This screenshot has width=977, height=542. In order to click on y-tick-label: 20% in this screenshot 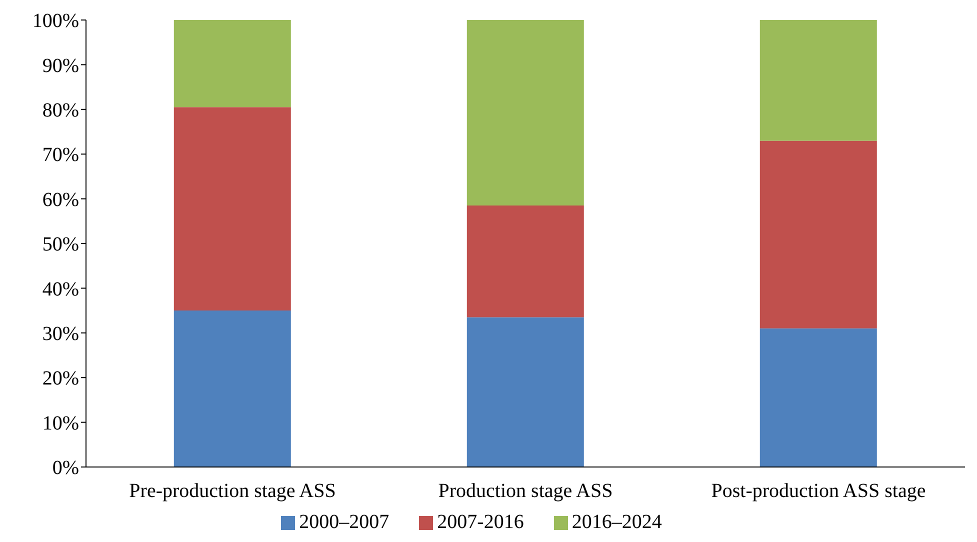, I will do `click(60, 379)`.